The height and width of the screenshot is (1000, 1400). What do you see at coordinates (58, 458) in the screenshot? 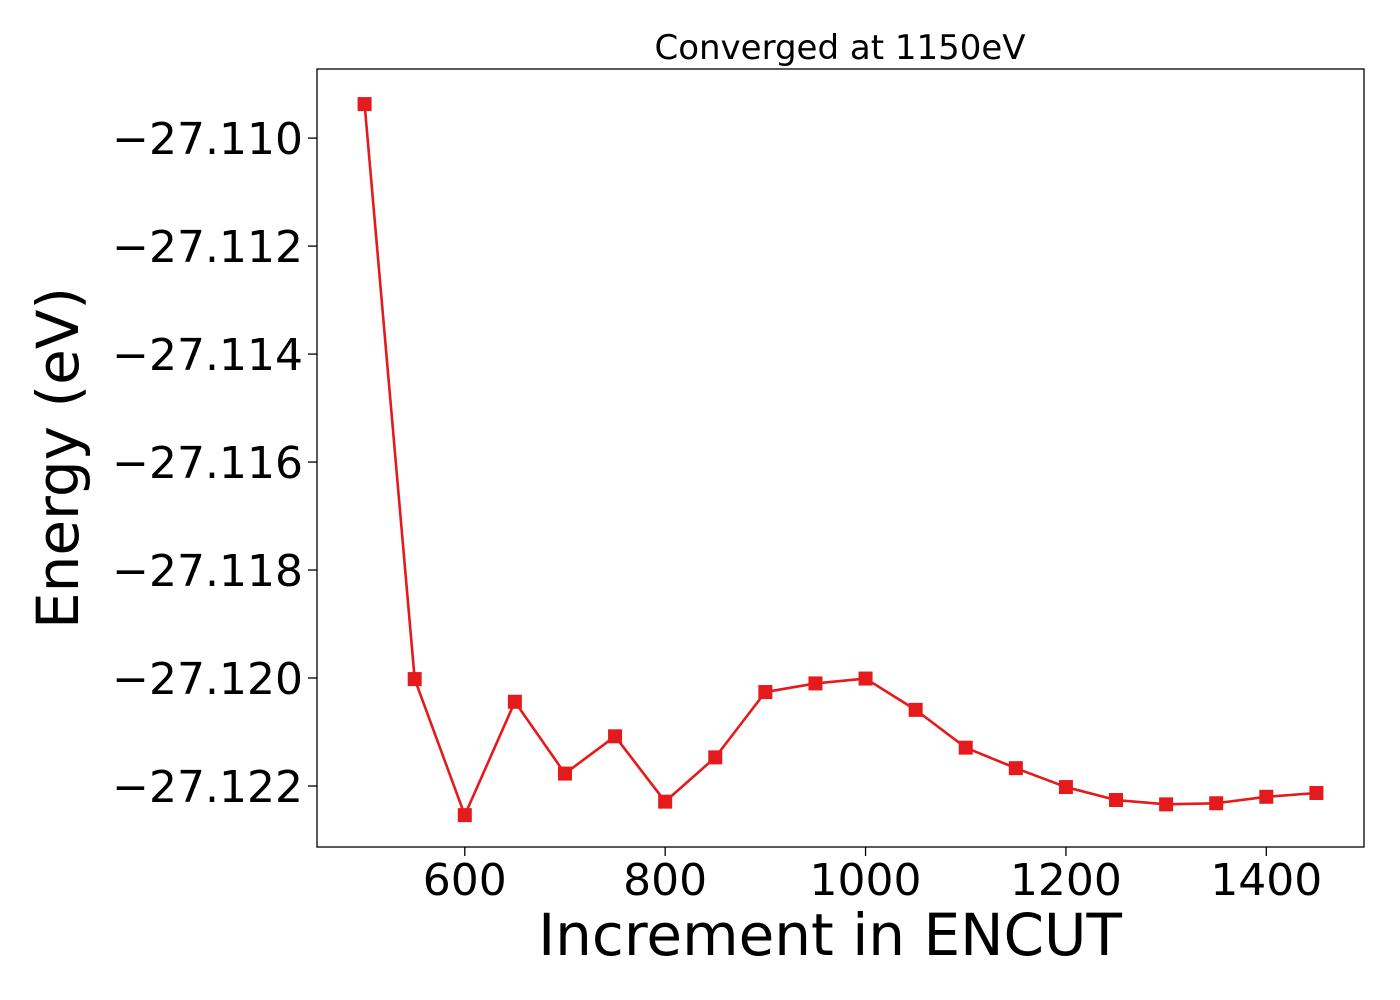
I see `y-axis-label: Energy (eV)` at bounding box center [58, 458].